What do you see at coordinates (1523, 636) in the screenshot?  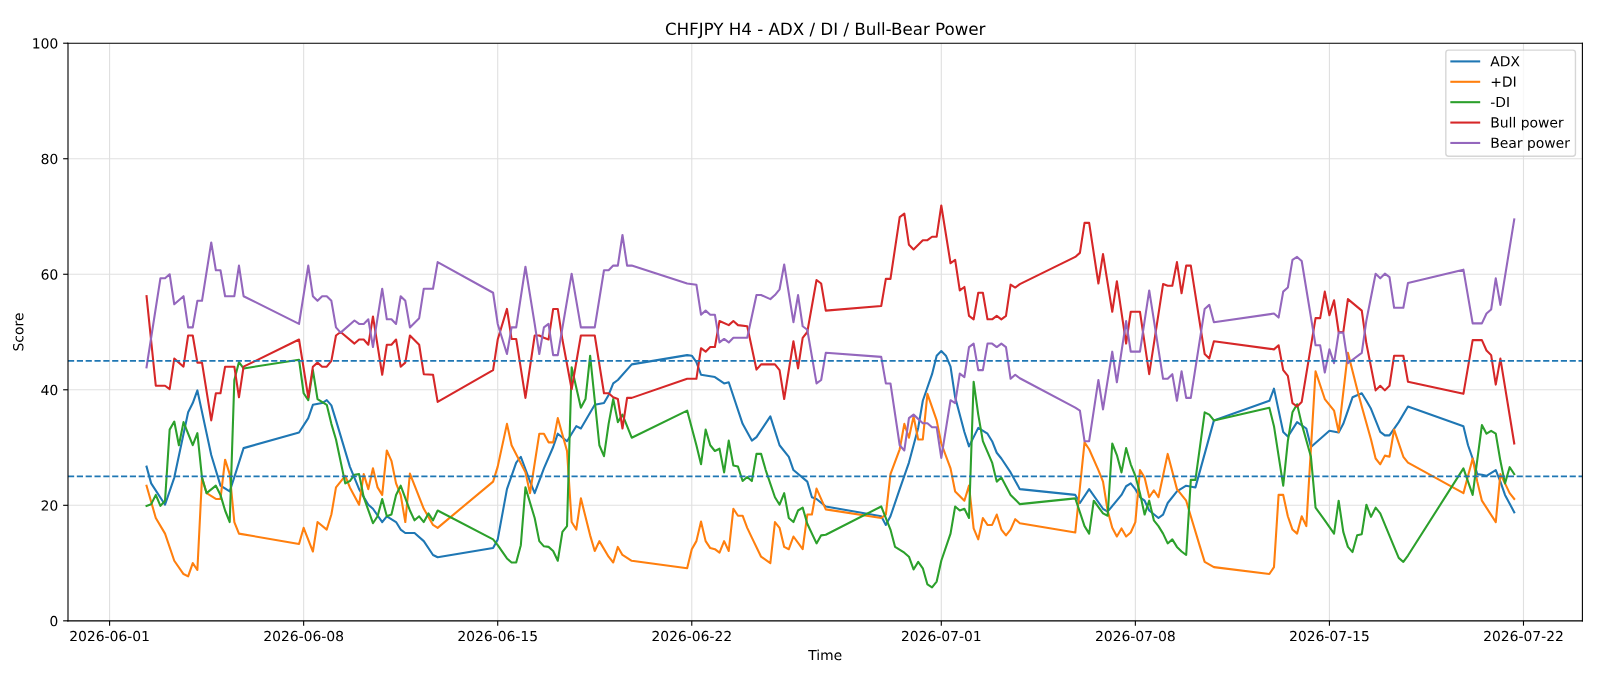 I see `x-tick-label: 2026-07-22` at bounding box center [1523, 636].